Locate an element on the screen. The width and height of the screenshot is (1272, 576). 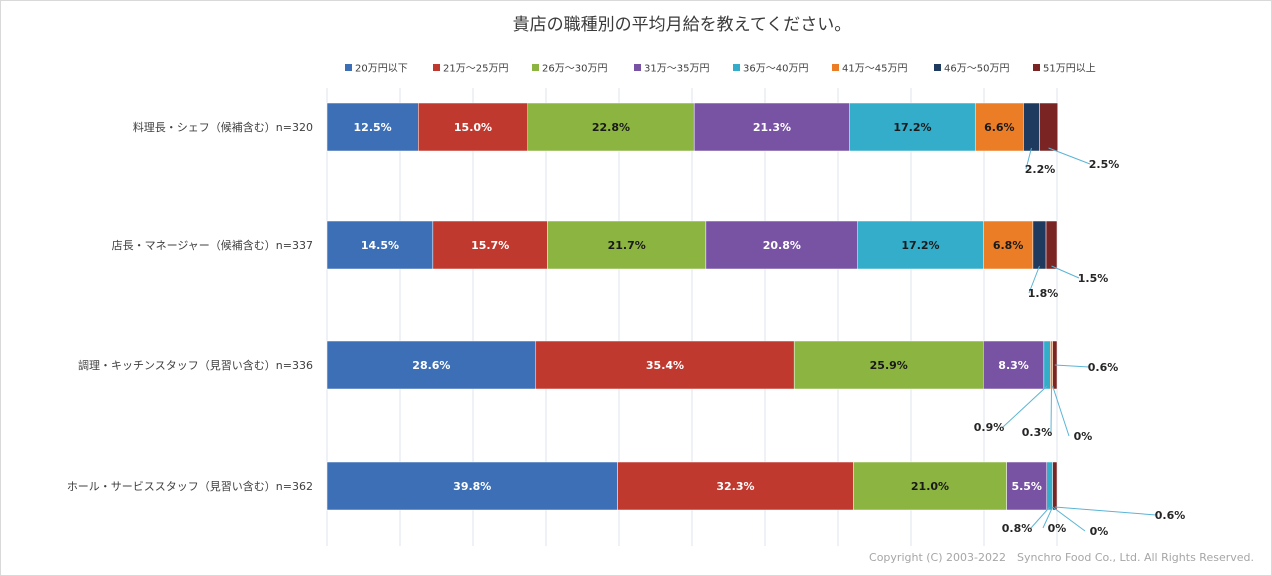
bar-label: 32.3% is located at coordinates (735, 486).